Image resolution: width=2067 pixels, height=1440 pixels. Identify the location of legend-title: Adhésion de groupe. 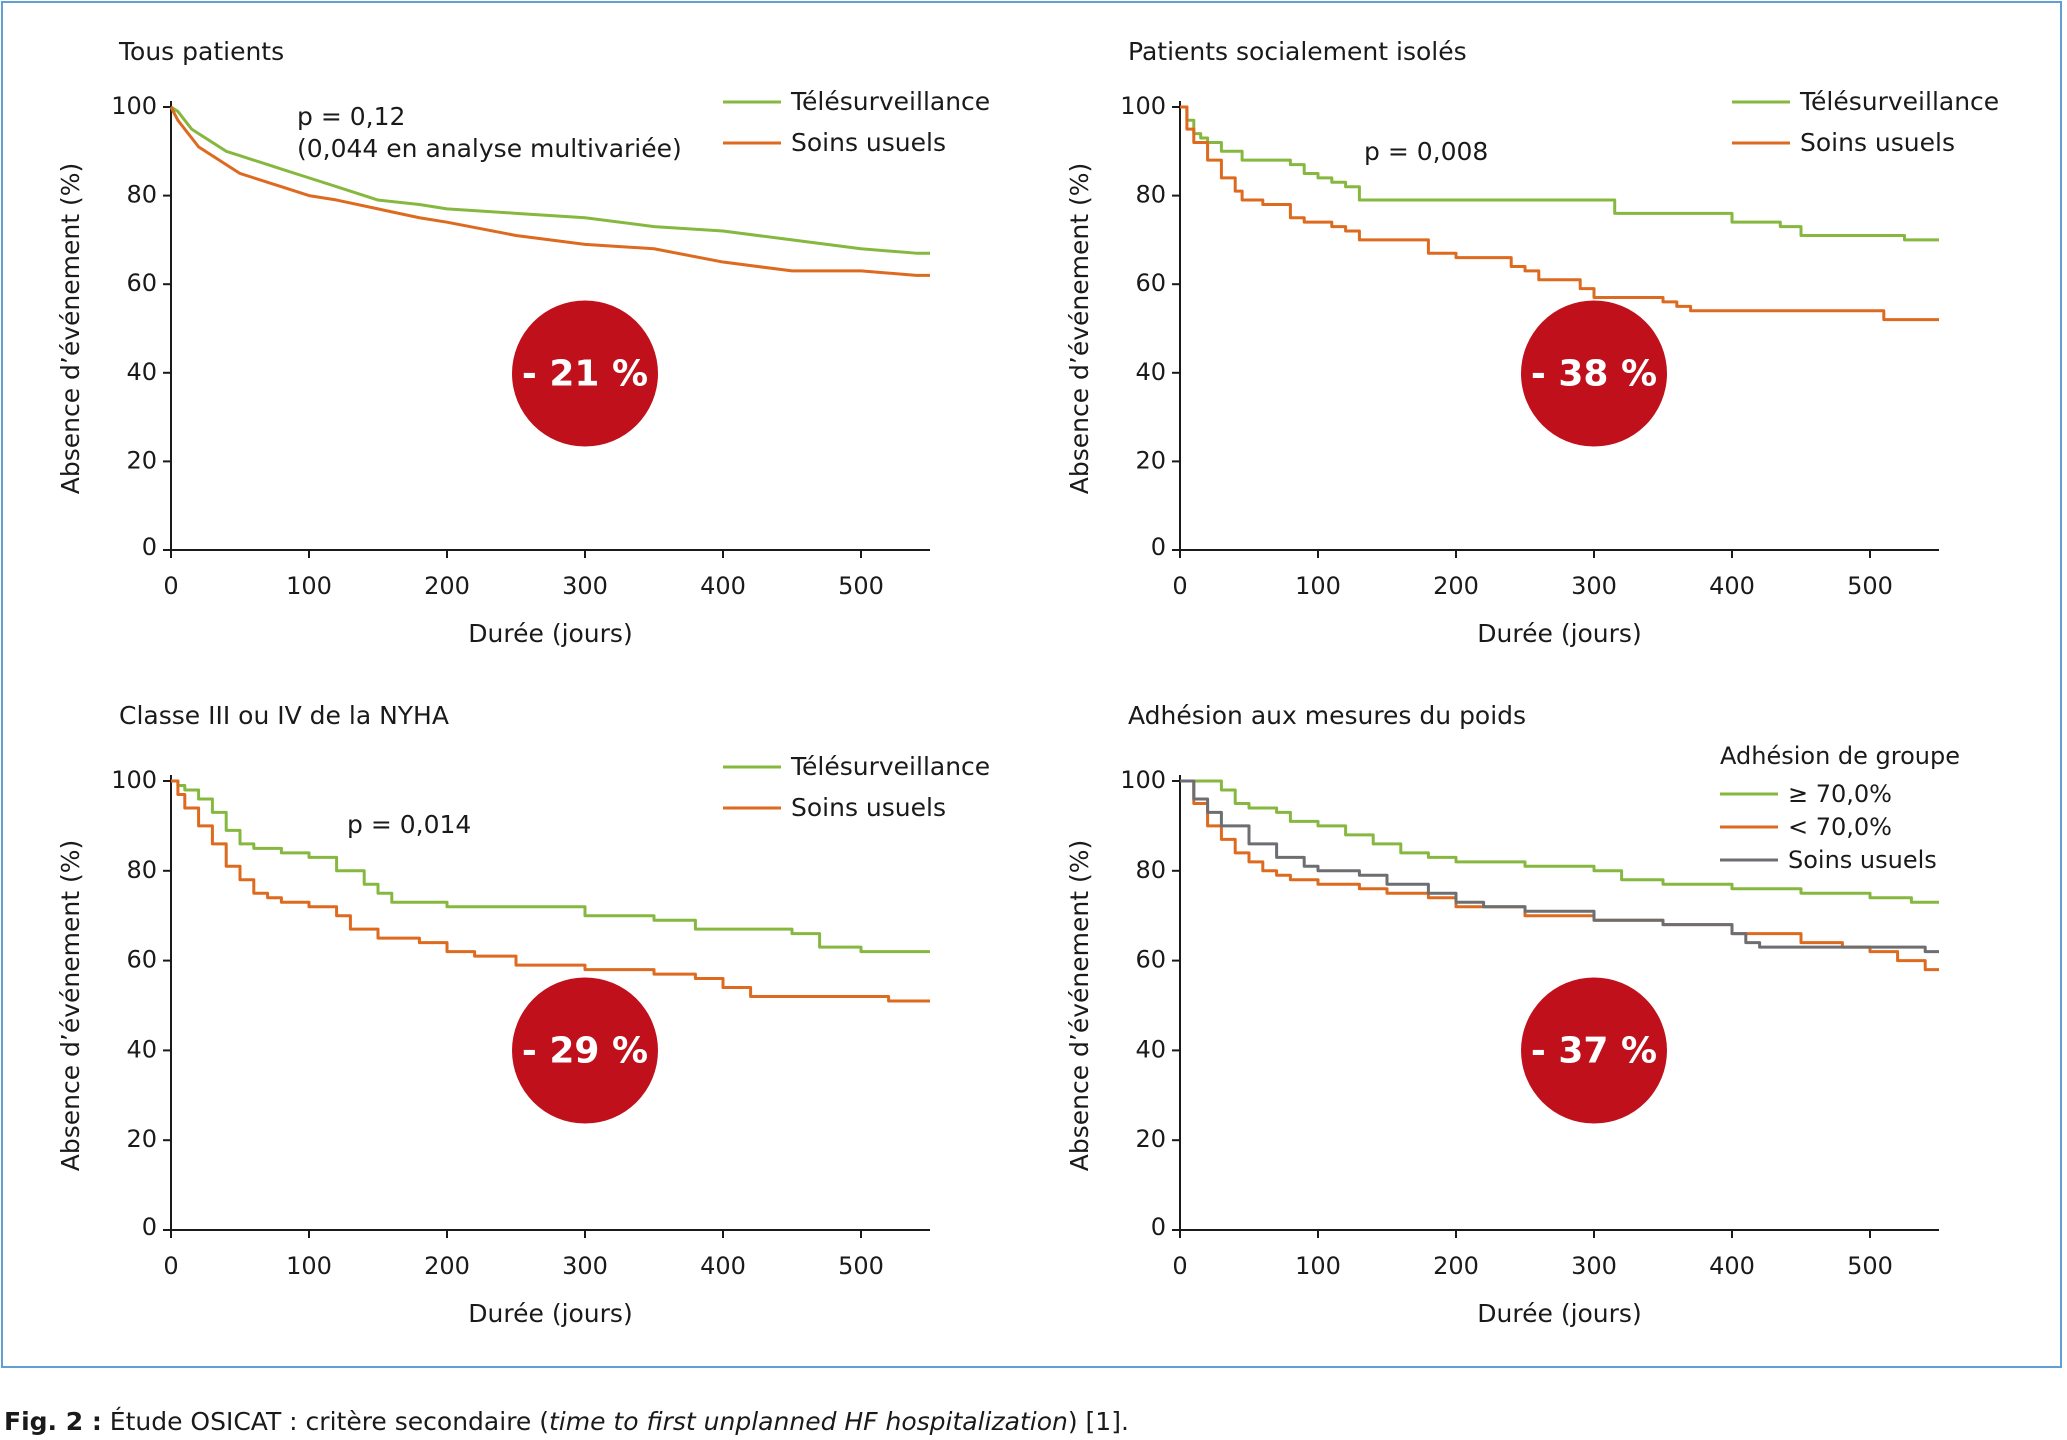
(1840, 756).